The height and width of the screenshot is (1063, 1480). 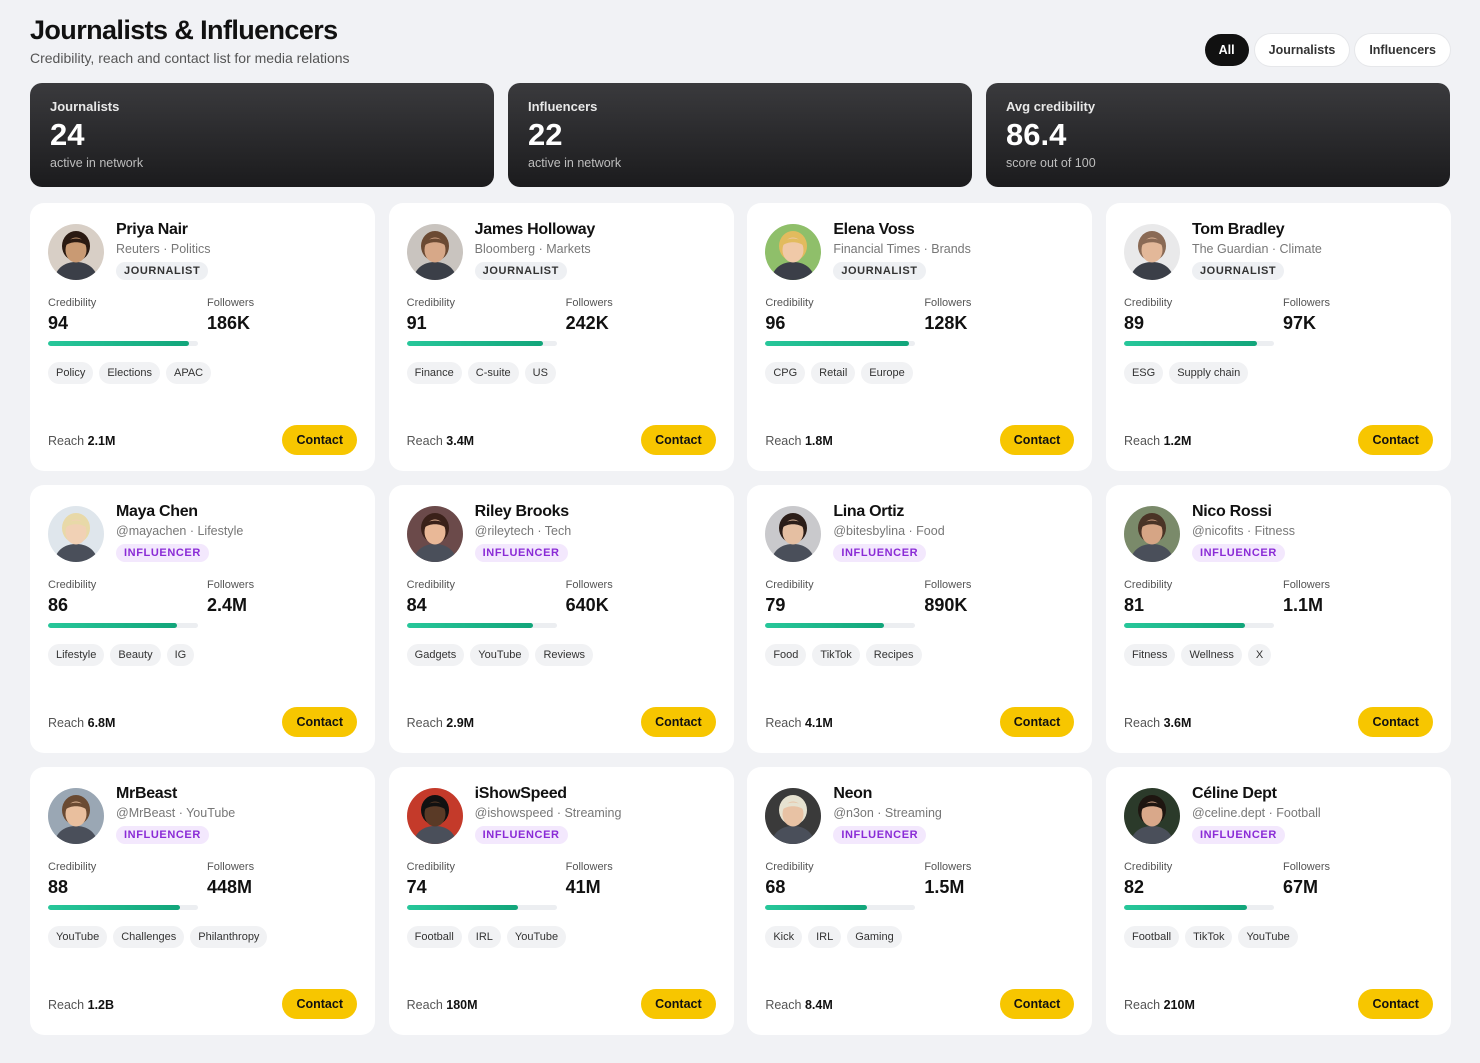 What do you see at coordinates (460, 723) in the screenshot?
I see `reach-value: 2.9M` at bounding box center [460, 723].